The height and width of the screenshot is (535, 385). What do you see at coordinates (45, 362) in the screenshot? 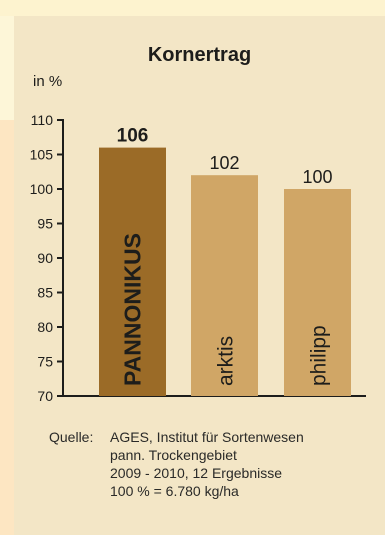
I see `y-tick-label: 75` at bounding box center [45, 362].